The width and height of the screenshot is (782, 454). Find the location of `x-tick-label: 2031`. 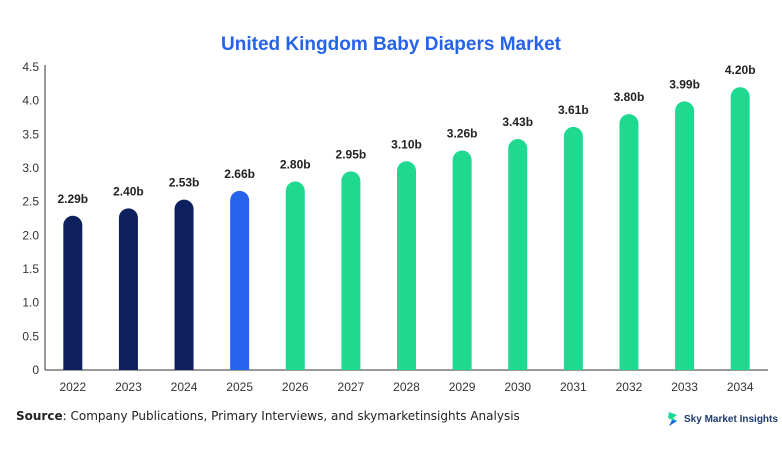

x-tick-label: 2031 is located at coordinates (573, 387).